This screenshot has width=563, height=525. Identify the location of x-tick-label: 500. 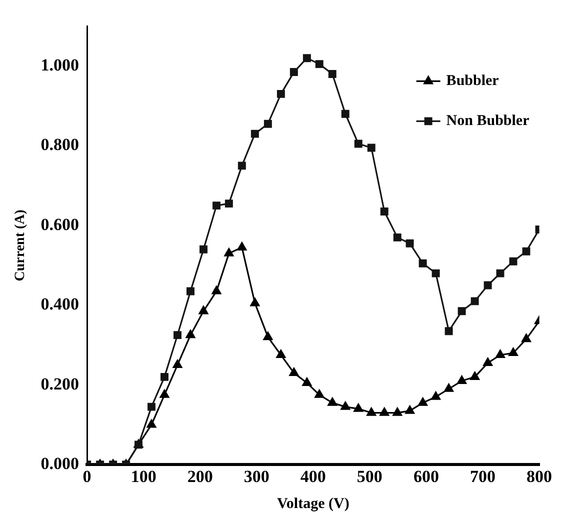
(369, 476).